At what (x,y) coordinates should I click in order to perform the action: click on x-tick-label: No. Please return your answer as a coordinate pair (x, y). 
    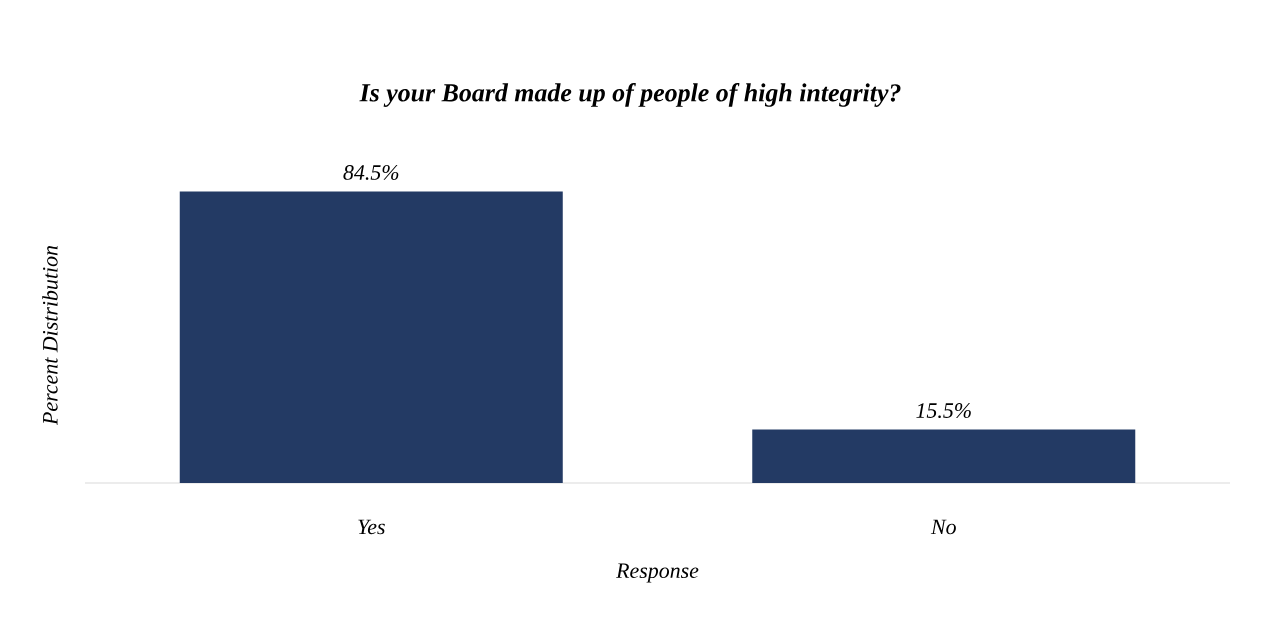
    Looking at the image, I should click on (943, 527).